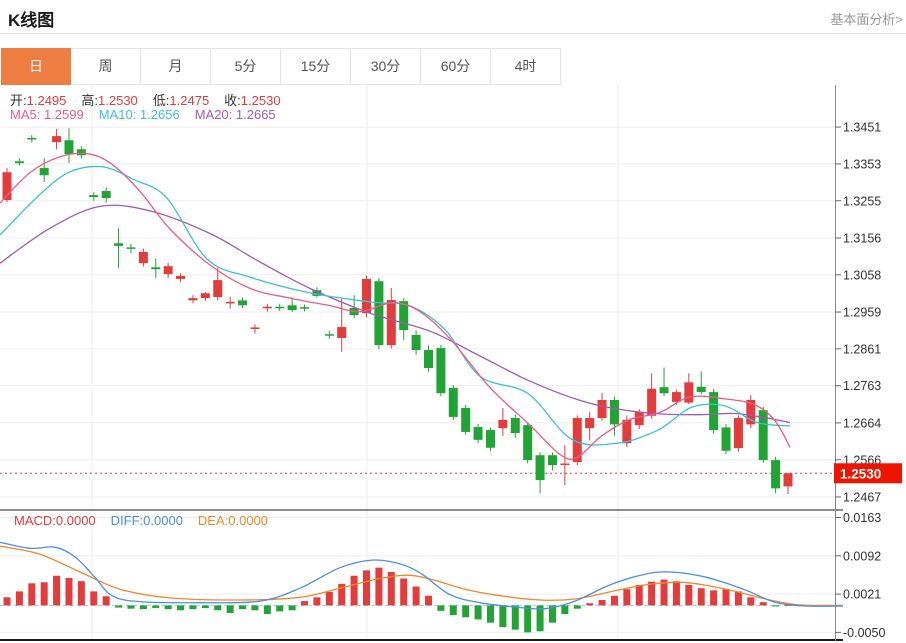 The image size is (906, 643). What do you see at coordinates (860, 473) in the screenshot?
I see `current-price-badge-value: 1.2530` at bounding box center [860, 473].